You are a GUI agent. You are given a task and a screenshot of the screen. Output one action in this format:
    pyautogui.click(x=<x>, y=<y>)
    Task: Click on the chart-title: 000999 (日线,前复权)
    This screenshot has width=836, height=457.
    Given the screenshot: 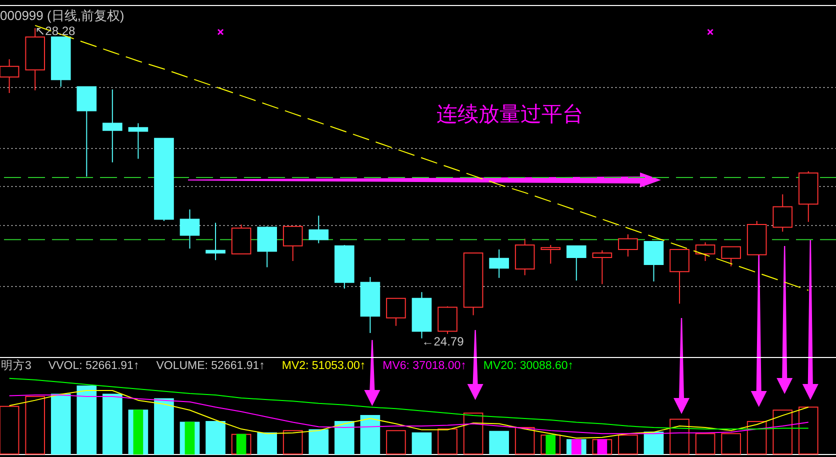 What is the action you would take?
    pyautogui.click(x=62, y=15)
    